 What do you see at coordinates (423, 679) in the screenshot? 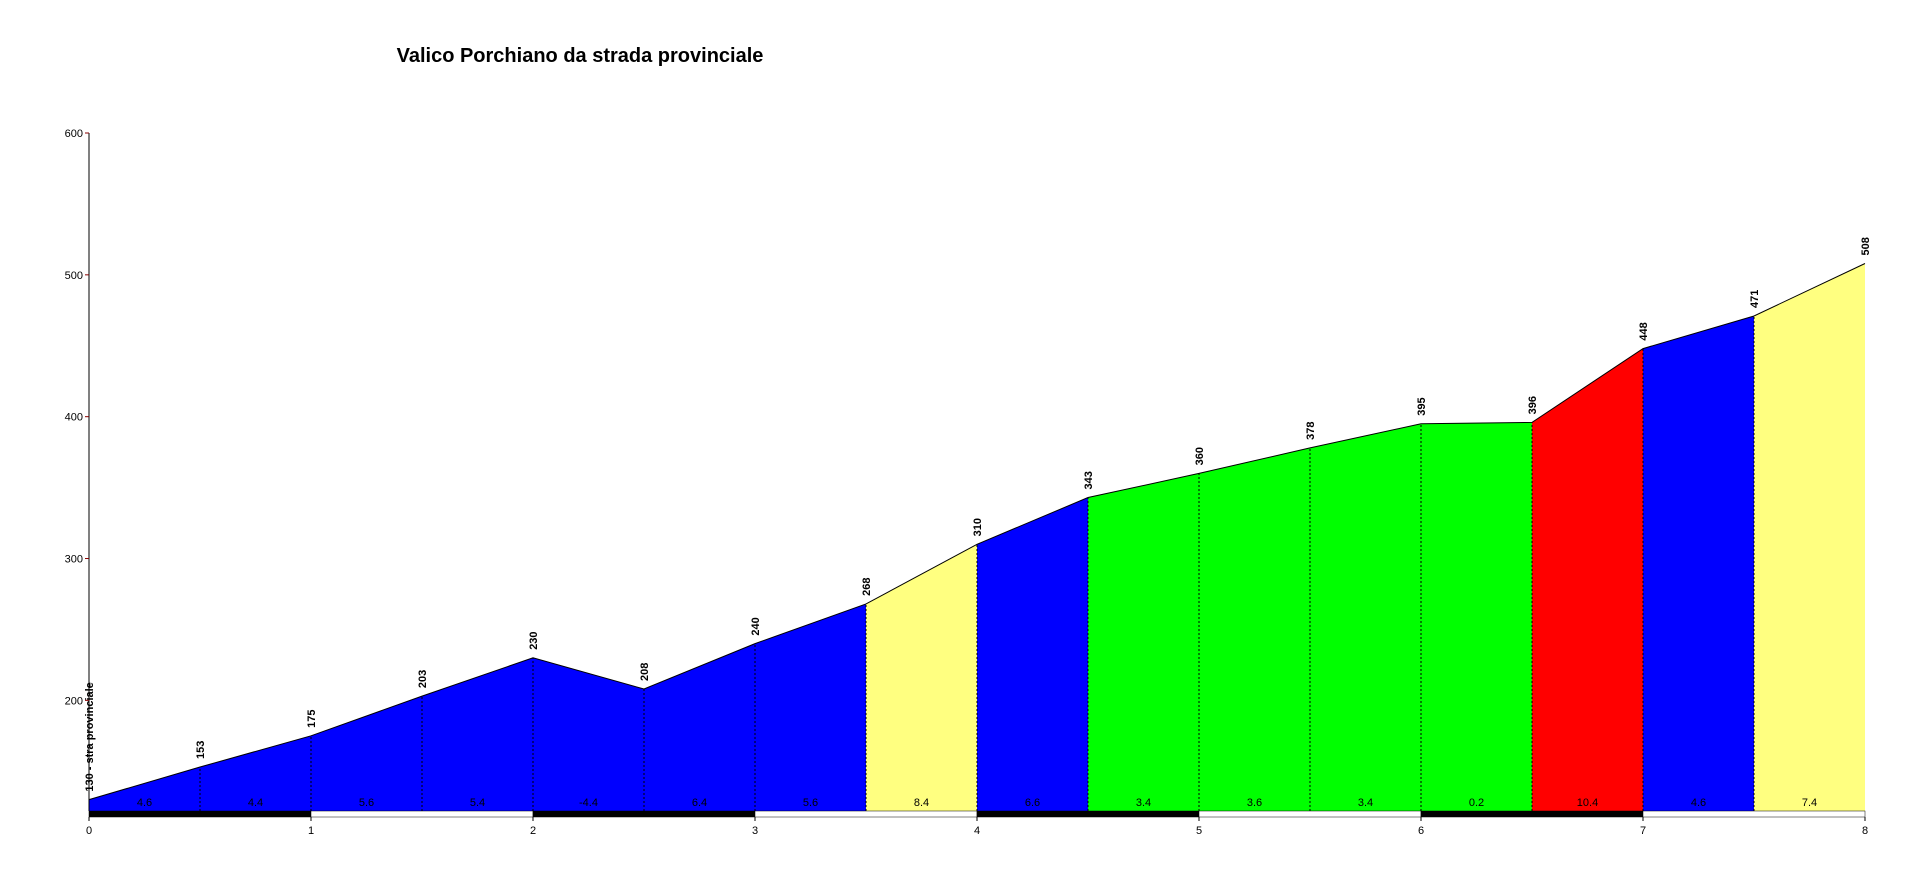
I see `elevation-label: 203` at bounding box center [423, 679].